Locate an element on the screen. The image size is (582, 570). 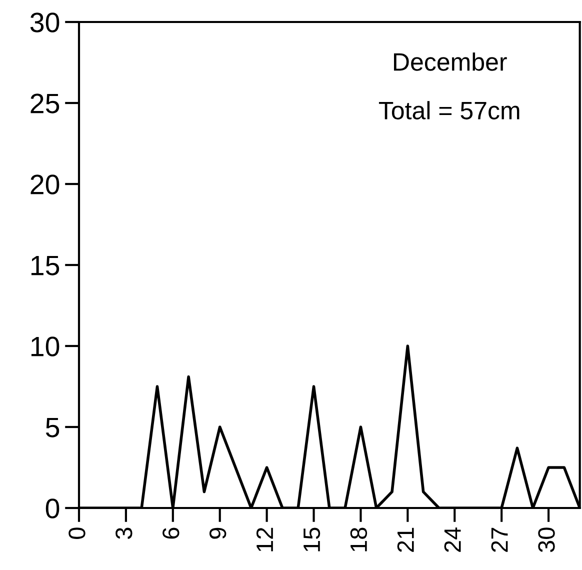
x-tick-label: 3 is located at coordinates (124, 533).